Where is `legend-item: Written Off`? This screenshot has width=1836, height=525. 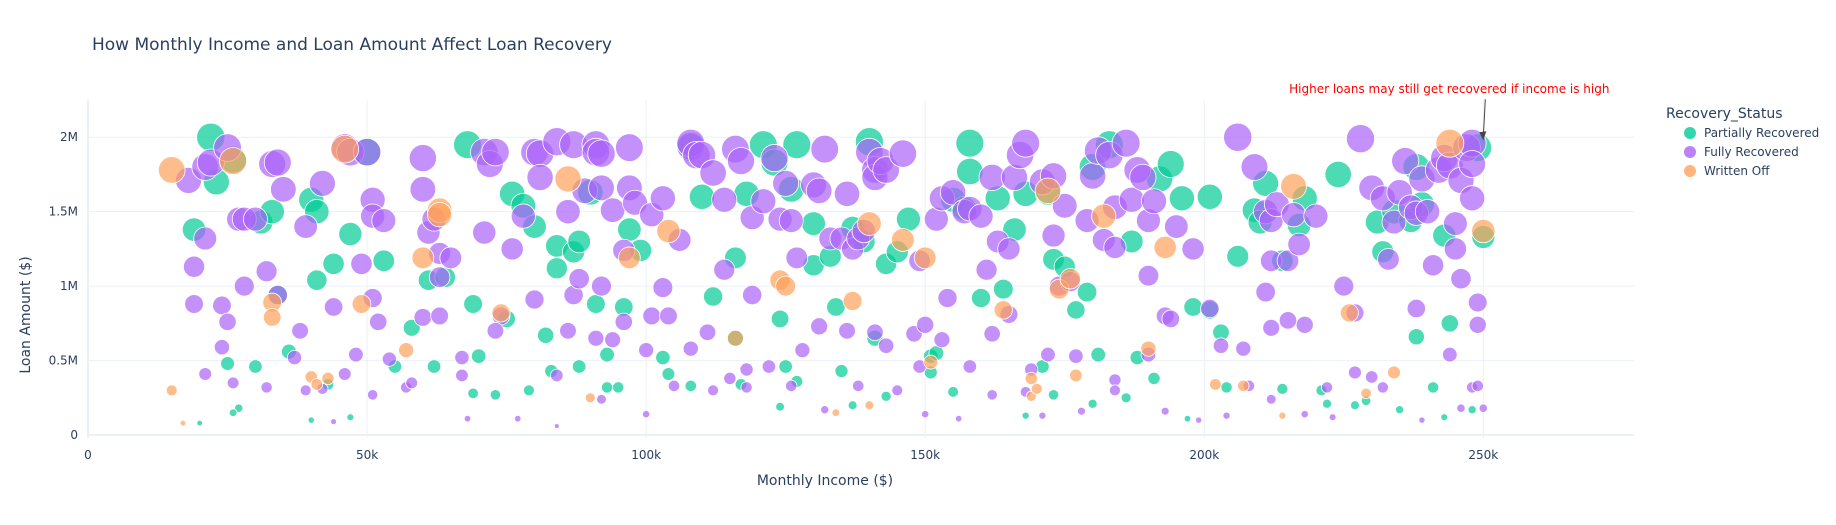
legend-item: Written Off is located at coordinates (1727, 171).